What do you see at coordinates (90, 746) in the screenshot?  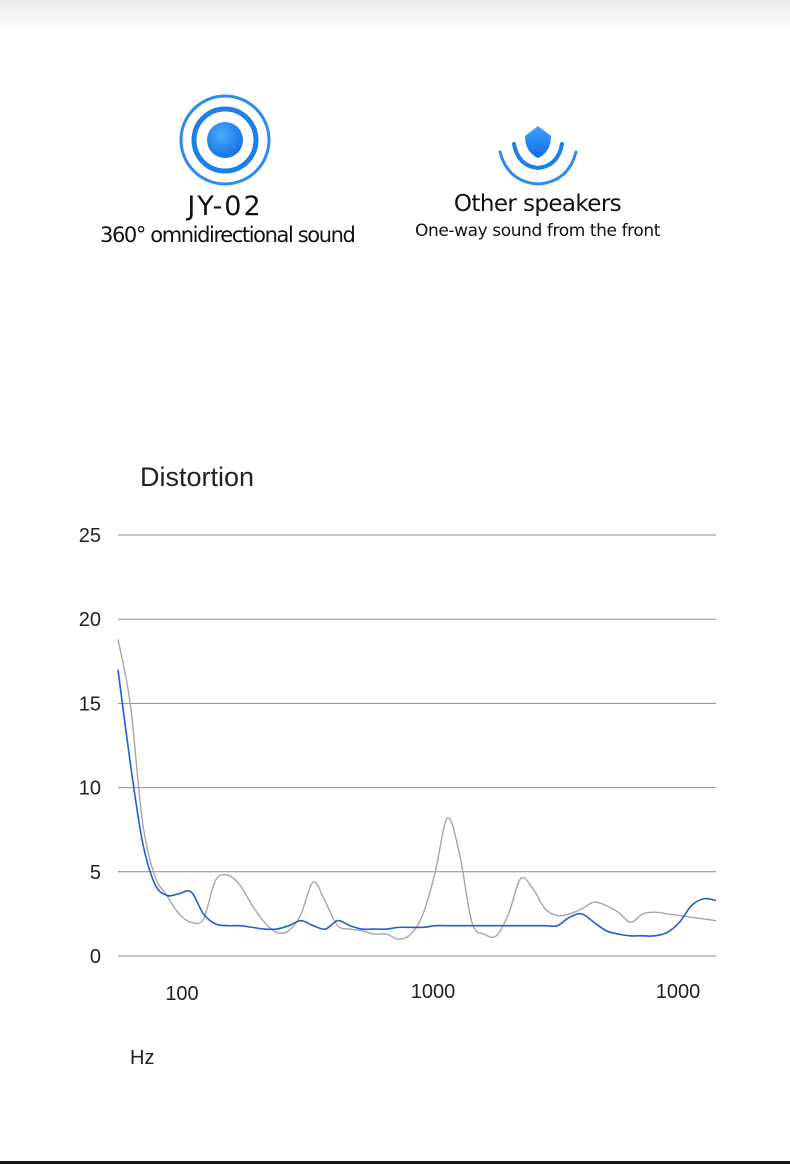 I see `y-axis-ticks: 0 5 10 15 20 25` at bounding box center [90, 746].